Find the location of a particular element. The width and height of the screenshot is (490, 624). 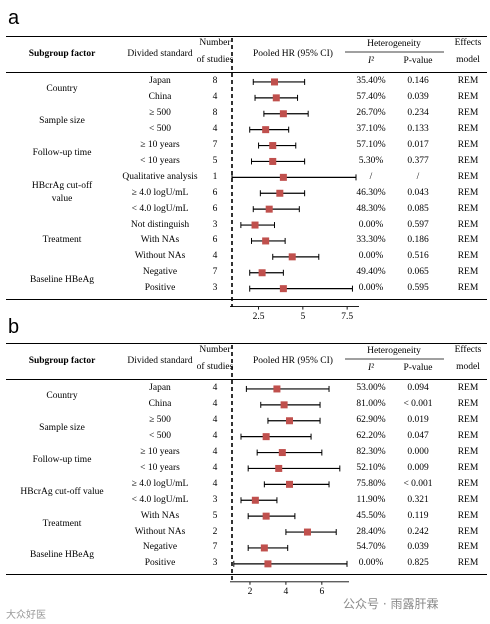

header-number: Number is located at coordinates (215, 350).